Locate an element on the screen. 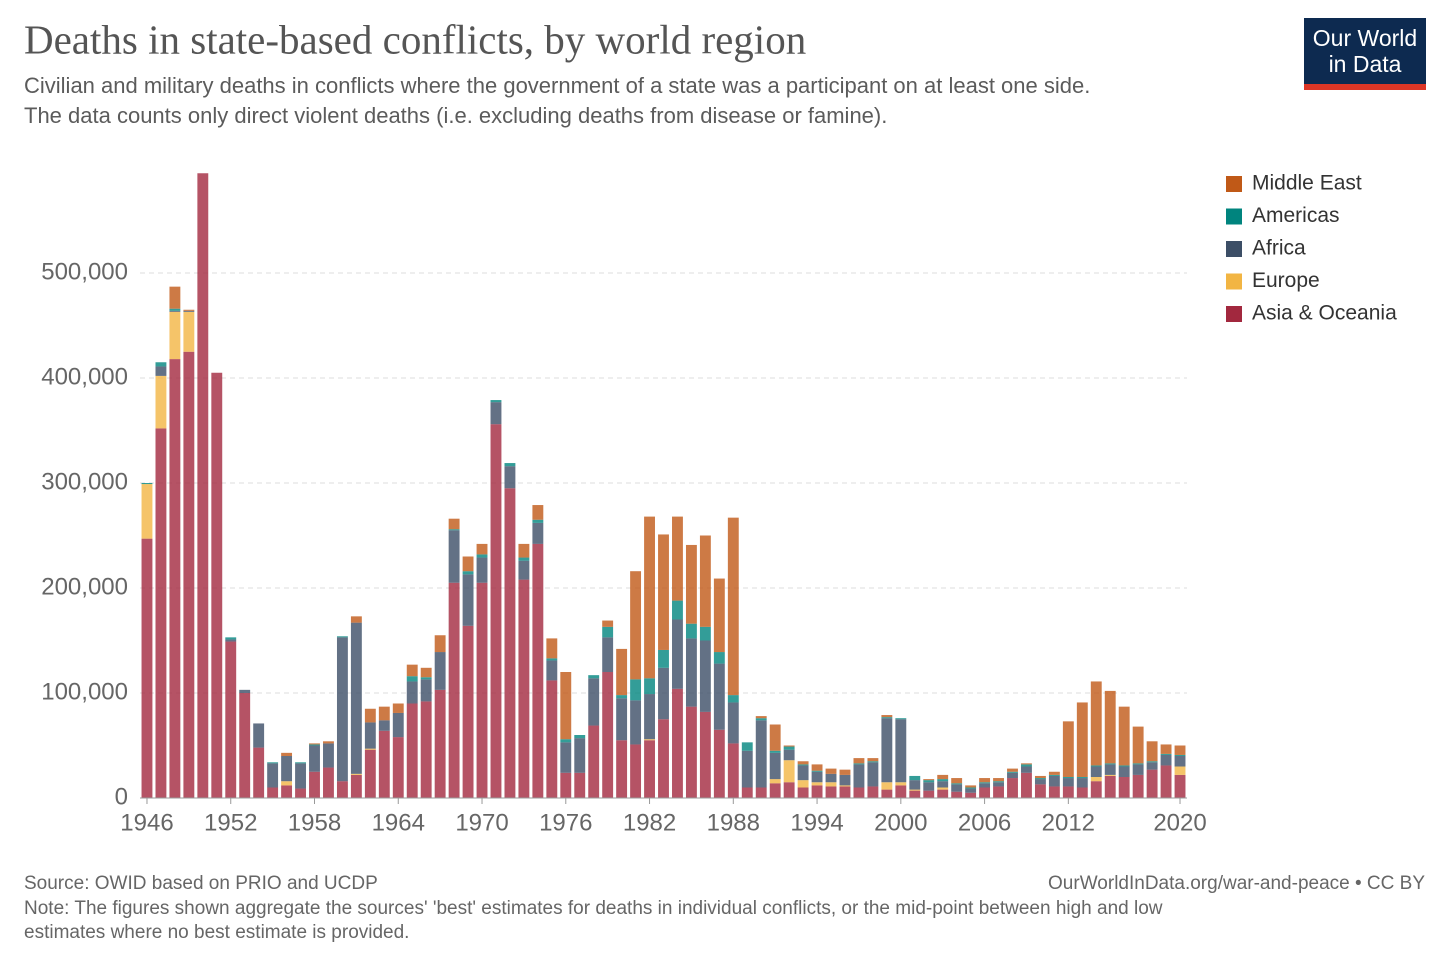 The width and height of the screenshot is (1450, 964). x-tick-label: 2006 is located at coordinates (984, 822).